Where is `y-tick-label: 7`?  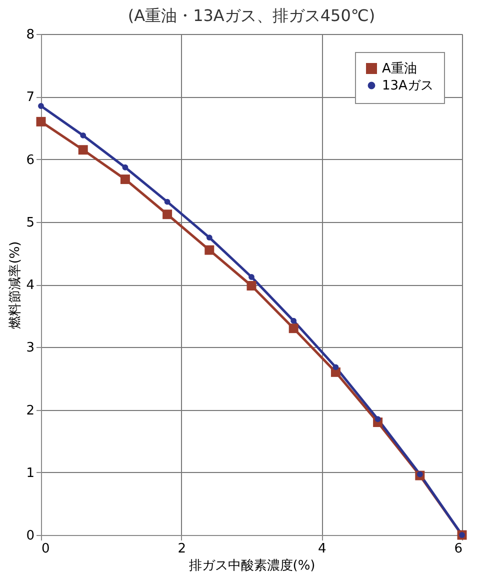
y-tick-label: 7 is located at coordinates (30, 98).